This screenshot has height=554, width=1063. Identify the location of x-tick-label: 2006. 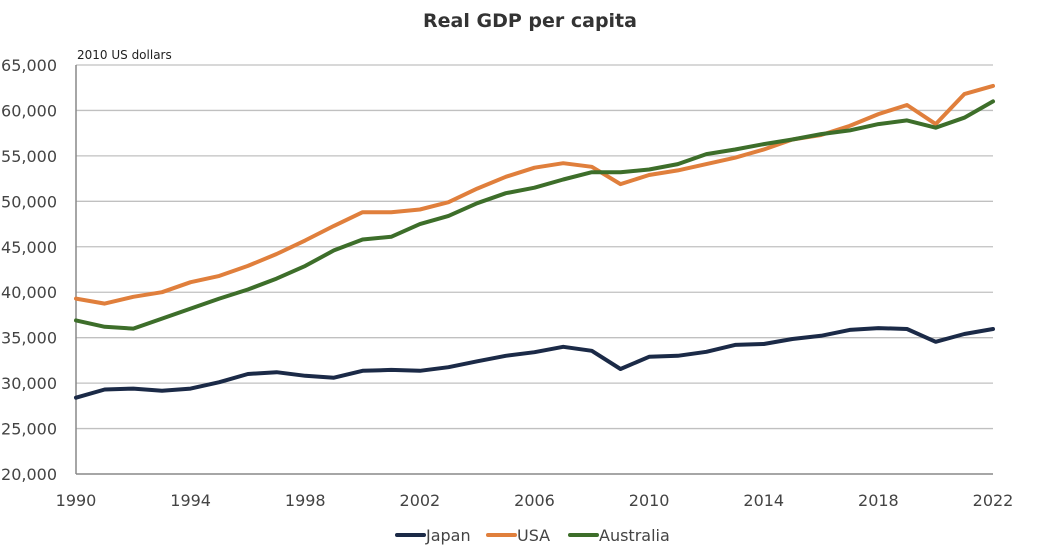
(534, 500).